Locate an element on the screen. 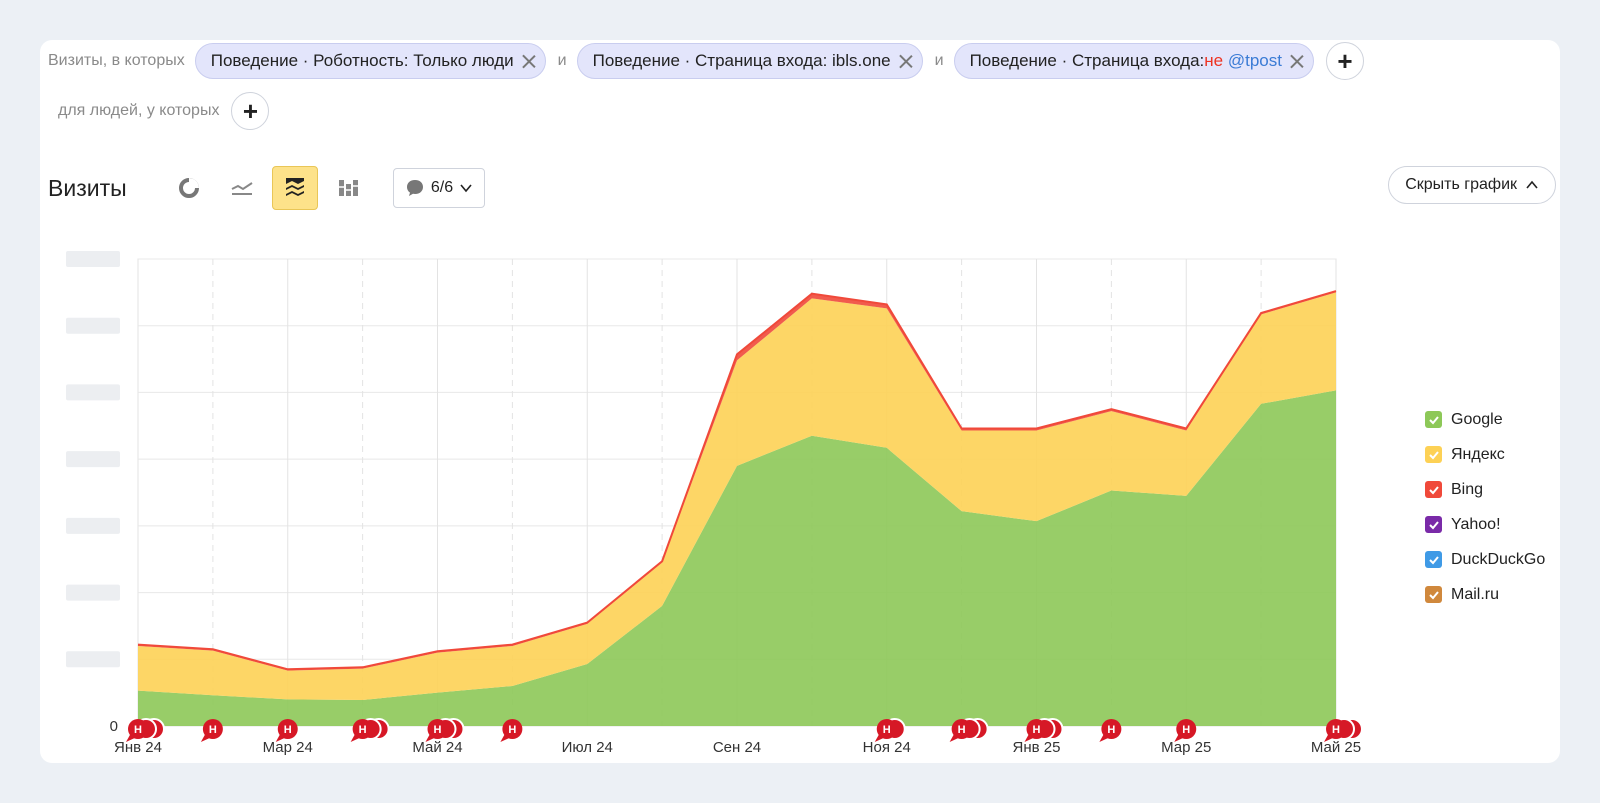 This screenshot has height=803, width=1600. pie-chart-button is located at coordinates (189, 188).